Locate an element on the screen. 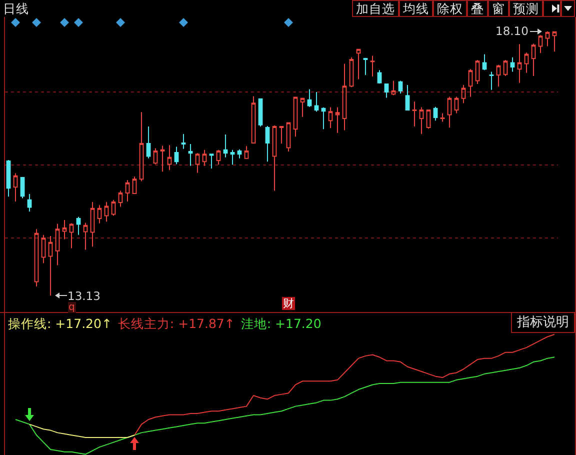 The width and height of the screenshot is (576, 455). text: 除权 is located at coordinates (450, 8).